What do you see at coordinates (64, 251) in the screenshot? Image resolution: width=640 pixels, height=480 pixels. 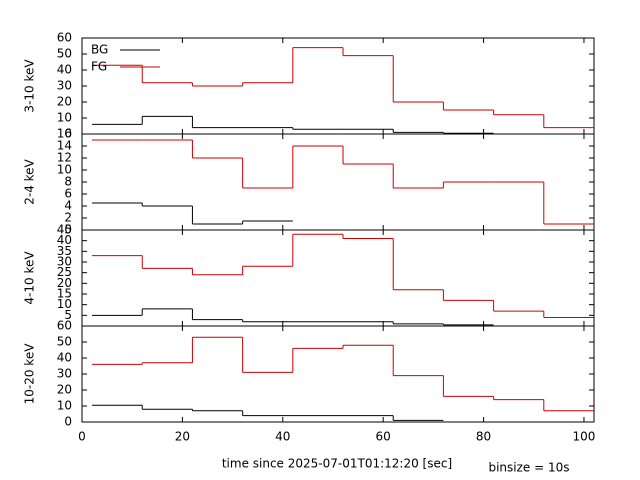 I see `y-tick-label: 35` at bounding box center [64, 251].